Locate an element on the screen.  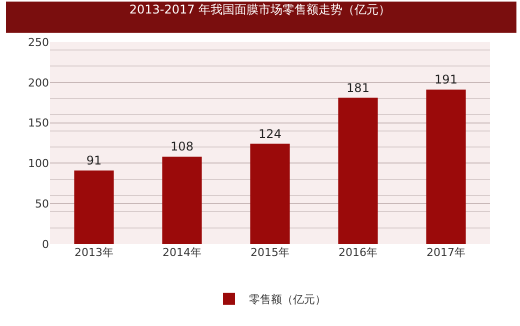
y-tick-label: 100 is located at coordinates (38, 163).